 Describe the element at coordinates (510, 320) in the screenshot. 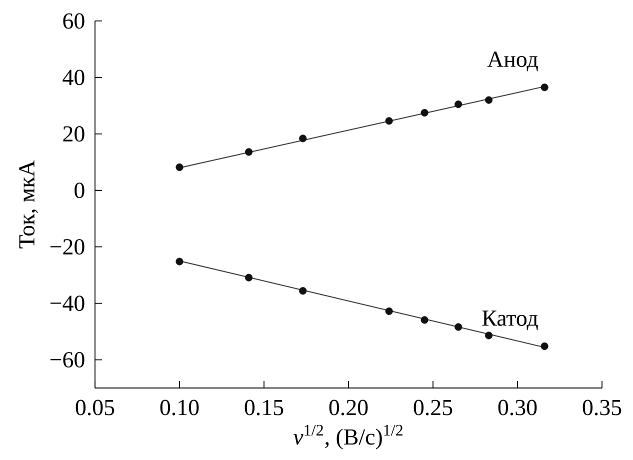

I see `series-label: Катод` at that location.